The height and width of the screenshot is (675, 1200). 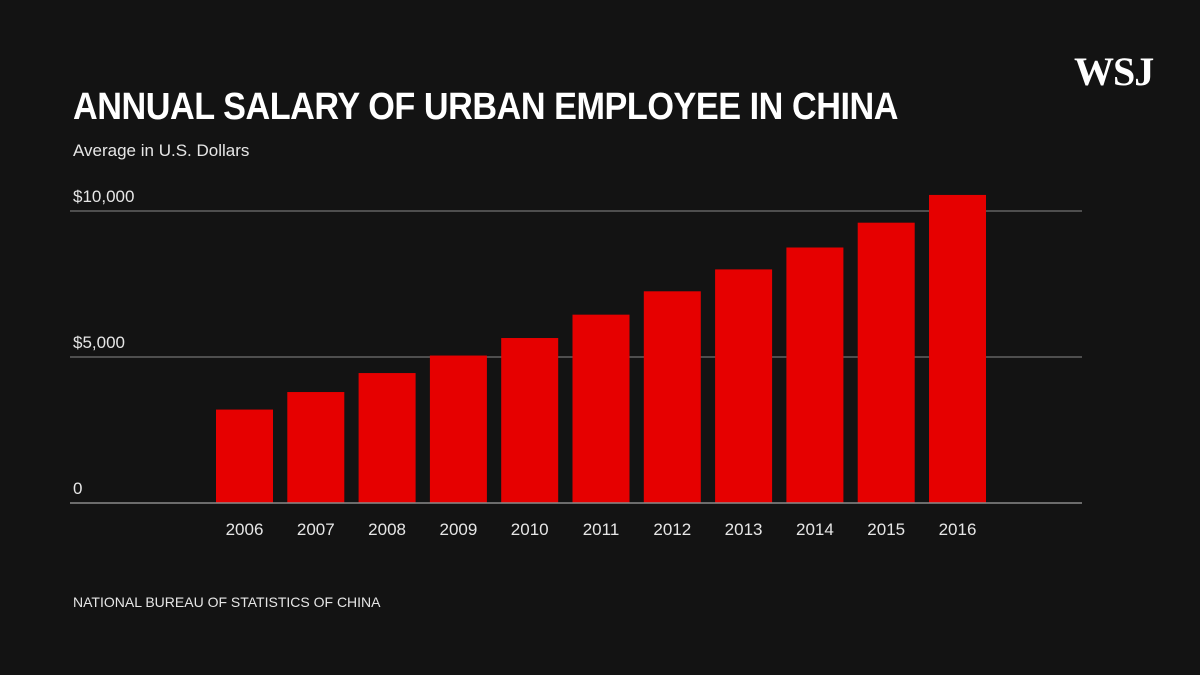 I want to click on x-tick-label: 2013, so click(x=744, y=529).